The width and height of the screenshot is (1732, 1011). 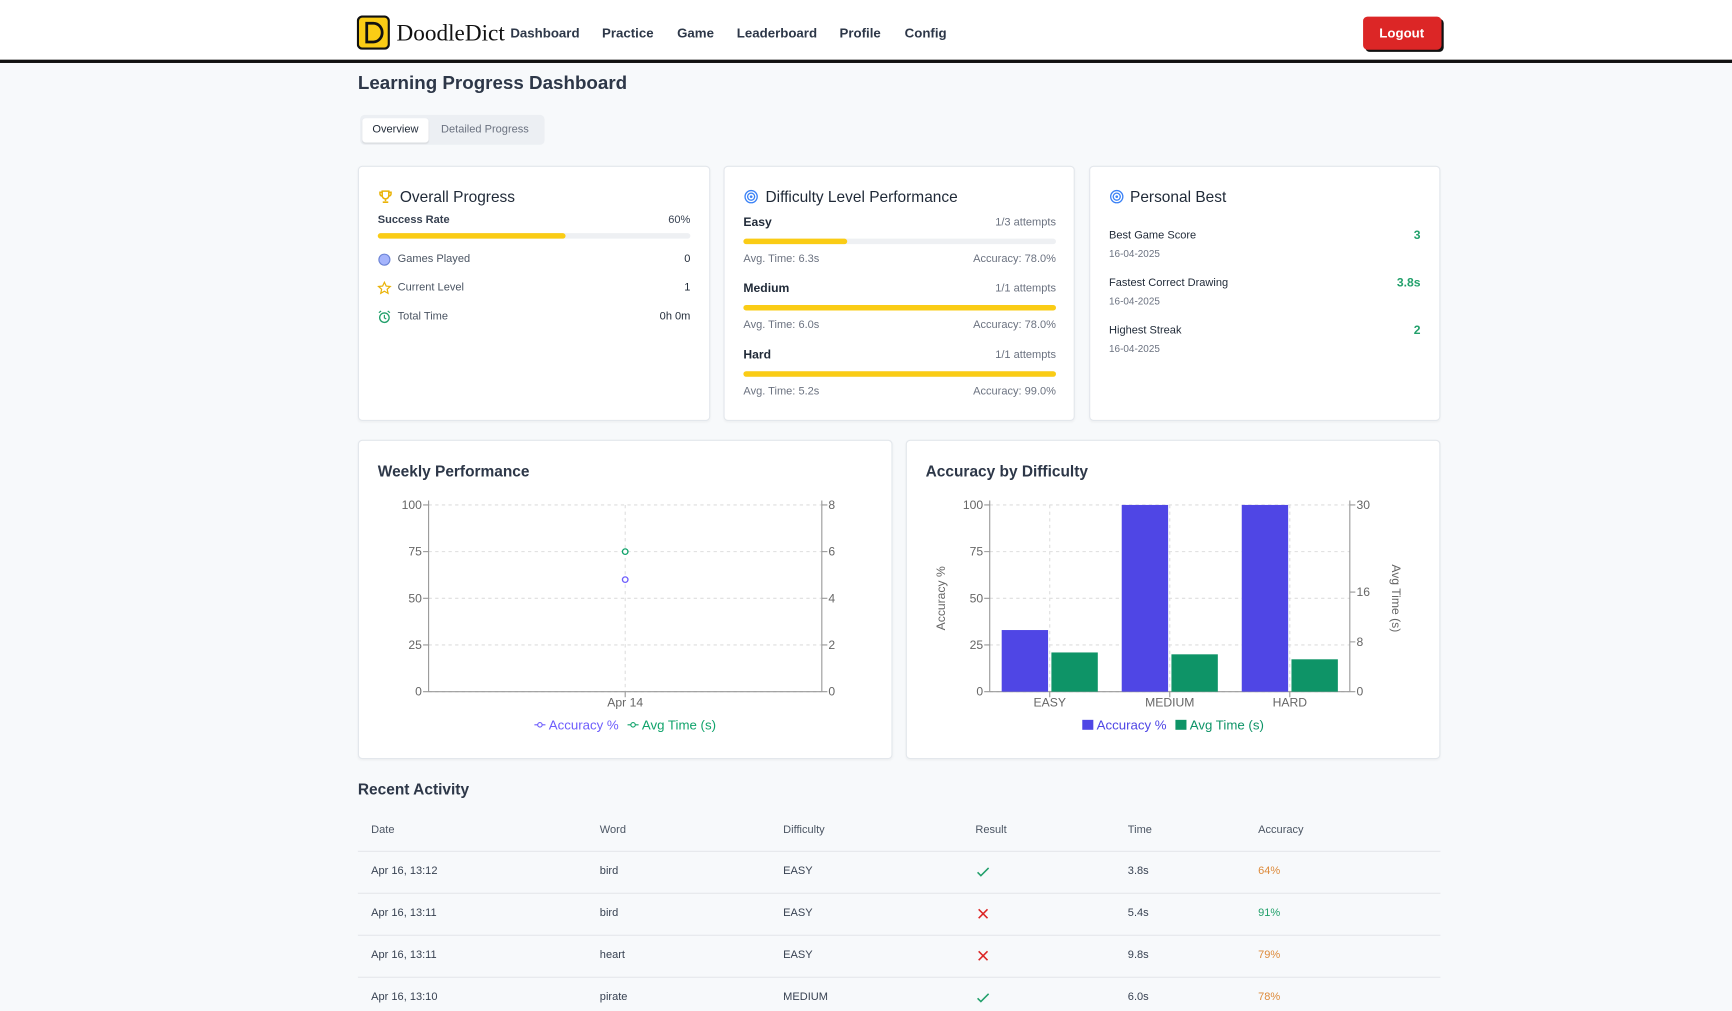 What do you see at coordinates (1050, 703) in the screenshot?
I see `x-tick-label: EASY` at bounding box center [1050, 703].